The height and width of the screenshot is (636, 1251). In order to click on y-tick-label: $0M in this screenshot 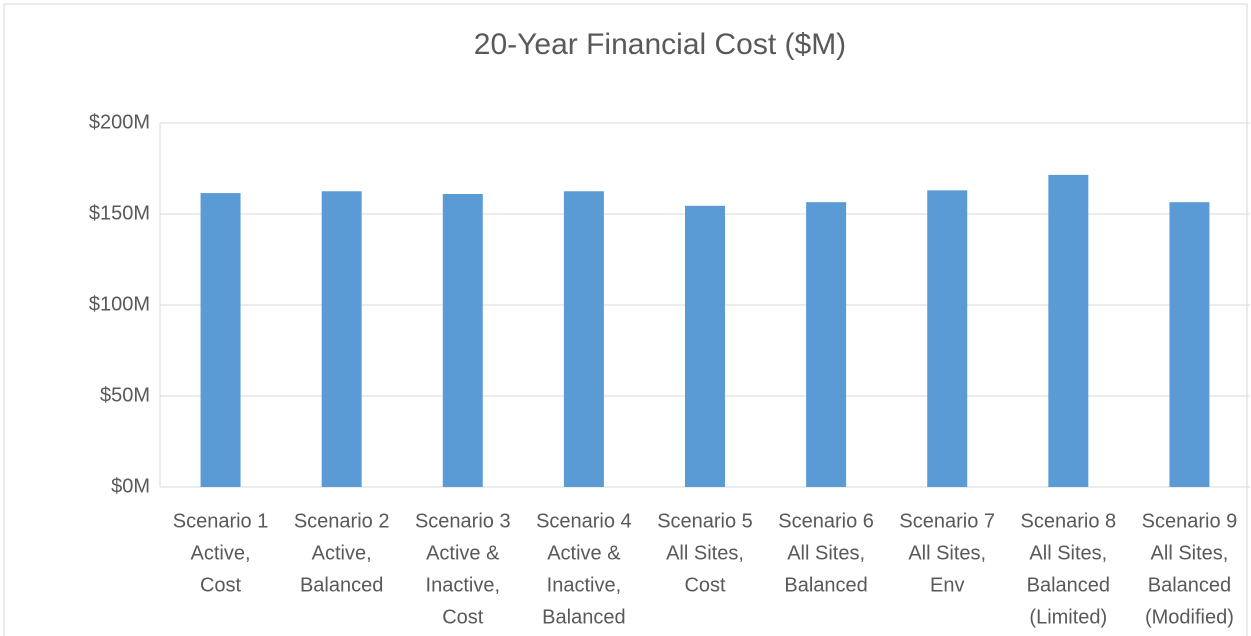, I will do `click(130, 486)`.